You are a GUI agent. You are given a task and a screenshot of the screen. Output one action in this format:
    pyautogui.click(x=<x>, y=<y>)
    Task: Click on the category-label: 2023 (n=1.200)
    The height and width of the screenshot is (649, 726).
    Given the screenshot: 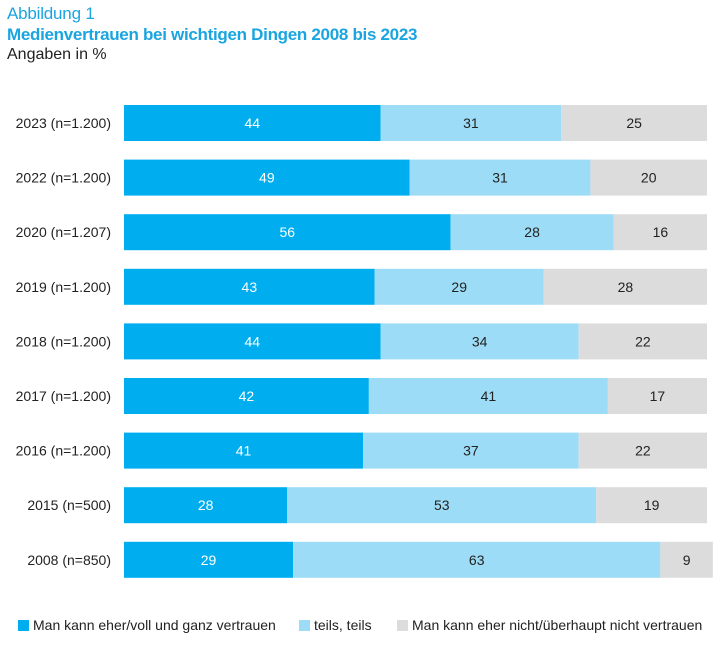 What is the action you would take?
    pyautogui.click(x=63, y=123)
    